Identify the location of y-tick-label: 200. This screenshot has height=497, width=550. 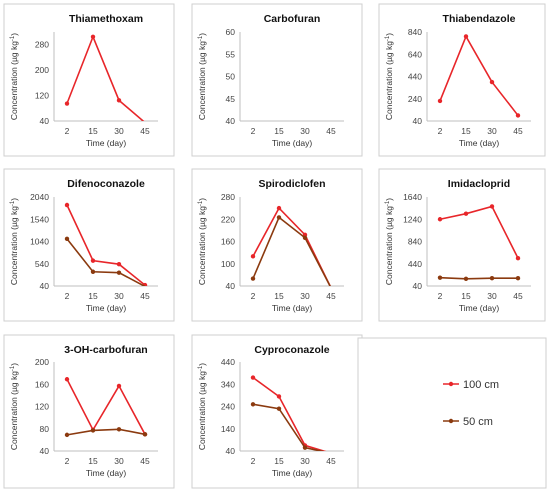
(42, 362).